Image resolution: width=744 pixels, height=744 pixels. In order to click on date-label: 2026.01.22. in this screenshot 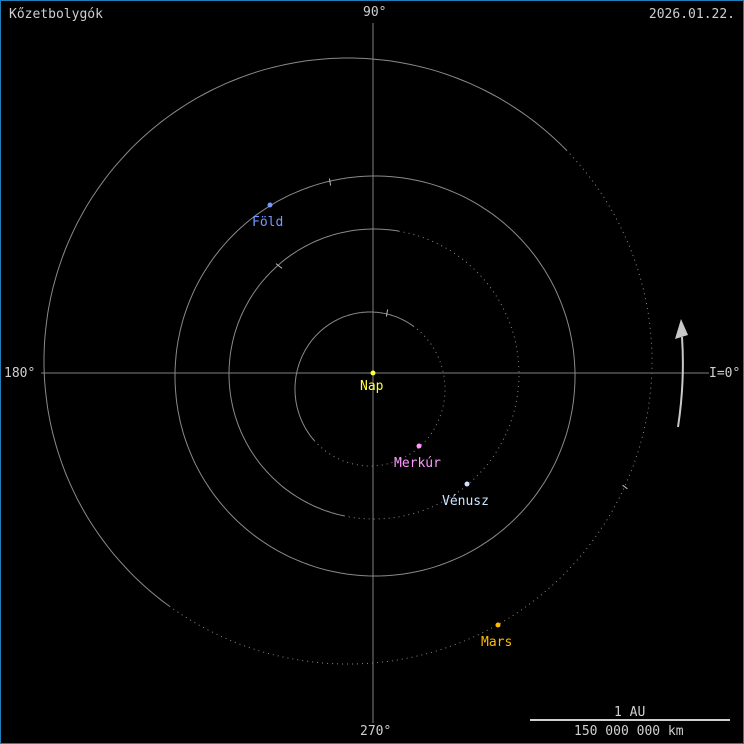, I will do `click(691, 14)`.